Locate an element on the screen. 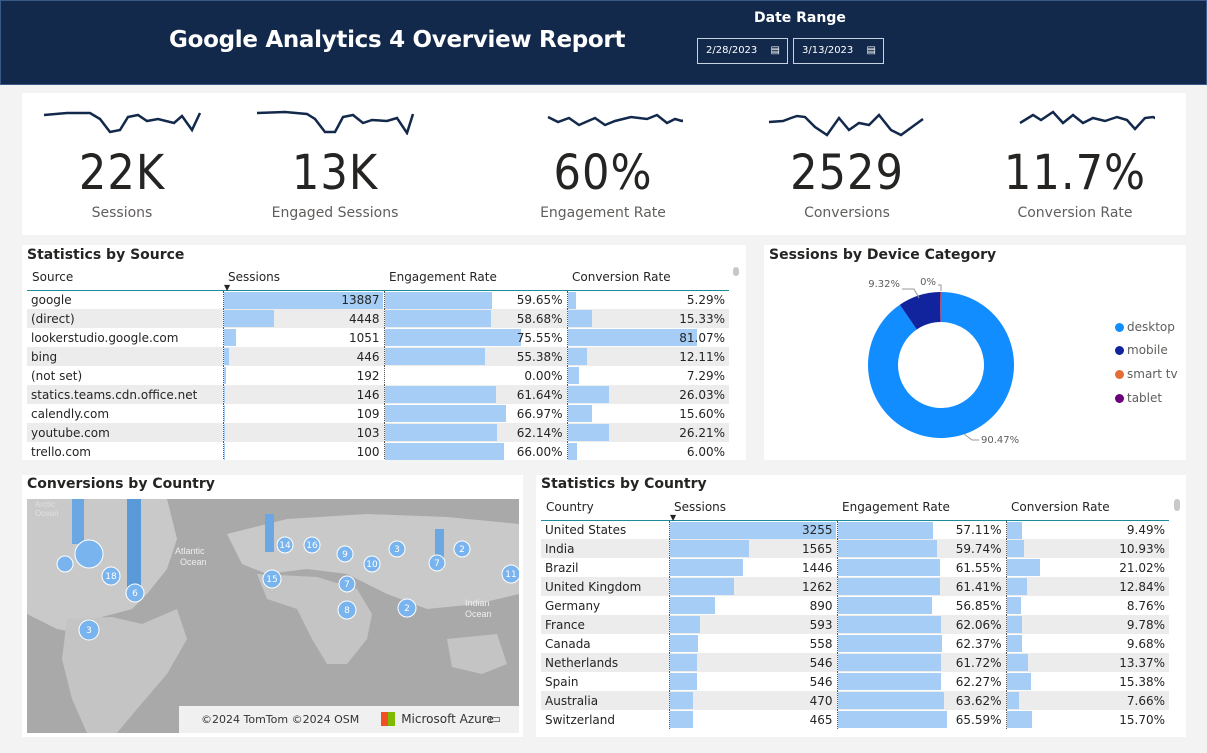 This screenshot has width=1207, height=753. cell-value: 65.59% is located at coordinates (978, 719).